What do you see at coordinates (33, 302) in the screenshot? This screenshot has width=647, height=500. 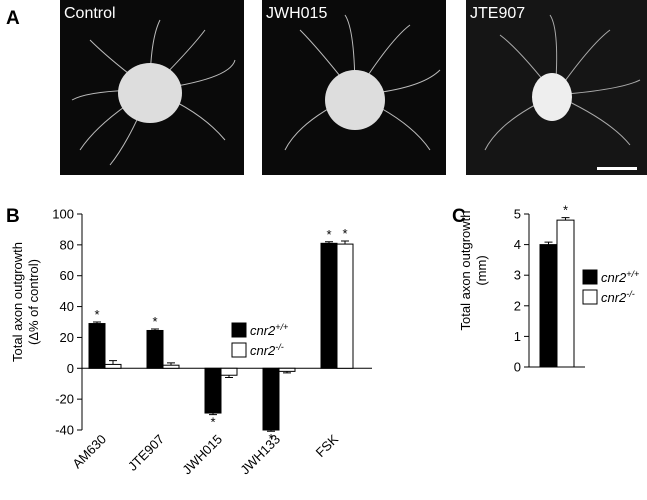 I see `y-axis-label: (Δ% of control)` at bounding box center [33, 302].